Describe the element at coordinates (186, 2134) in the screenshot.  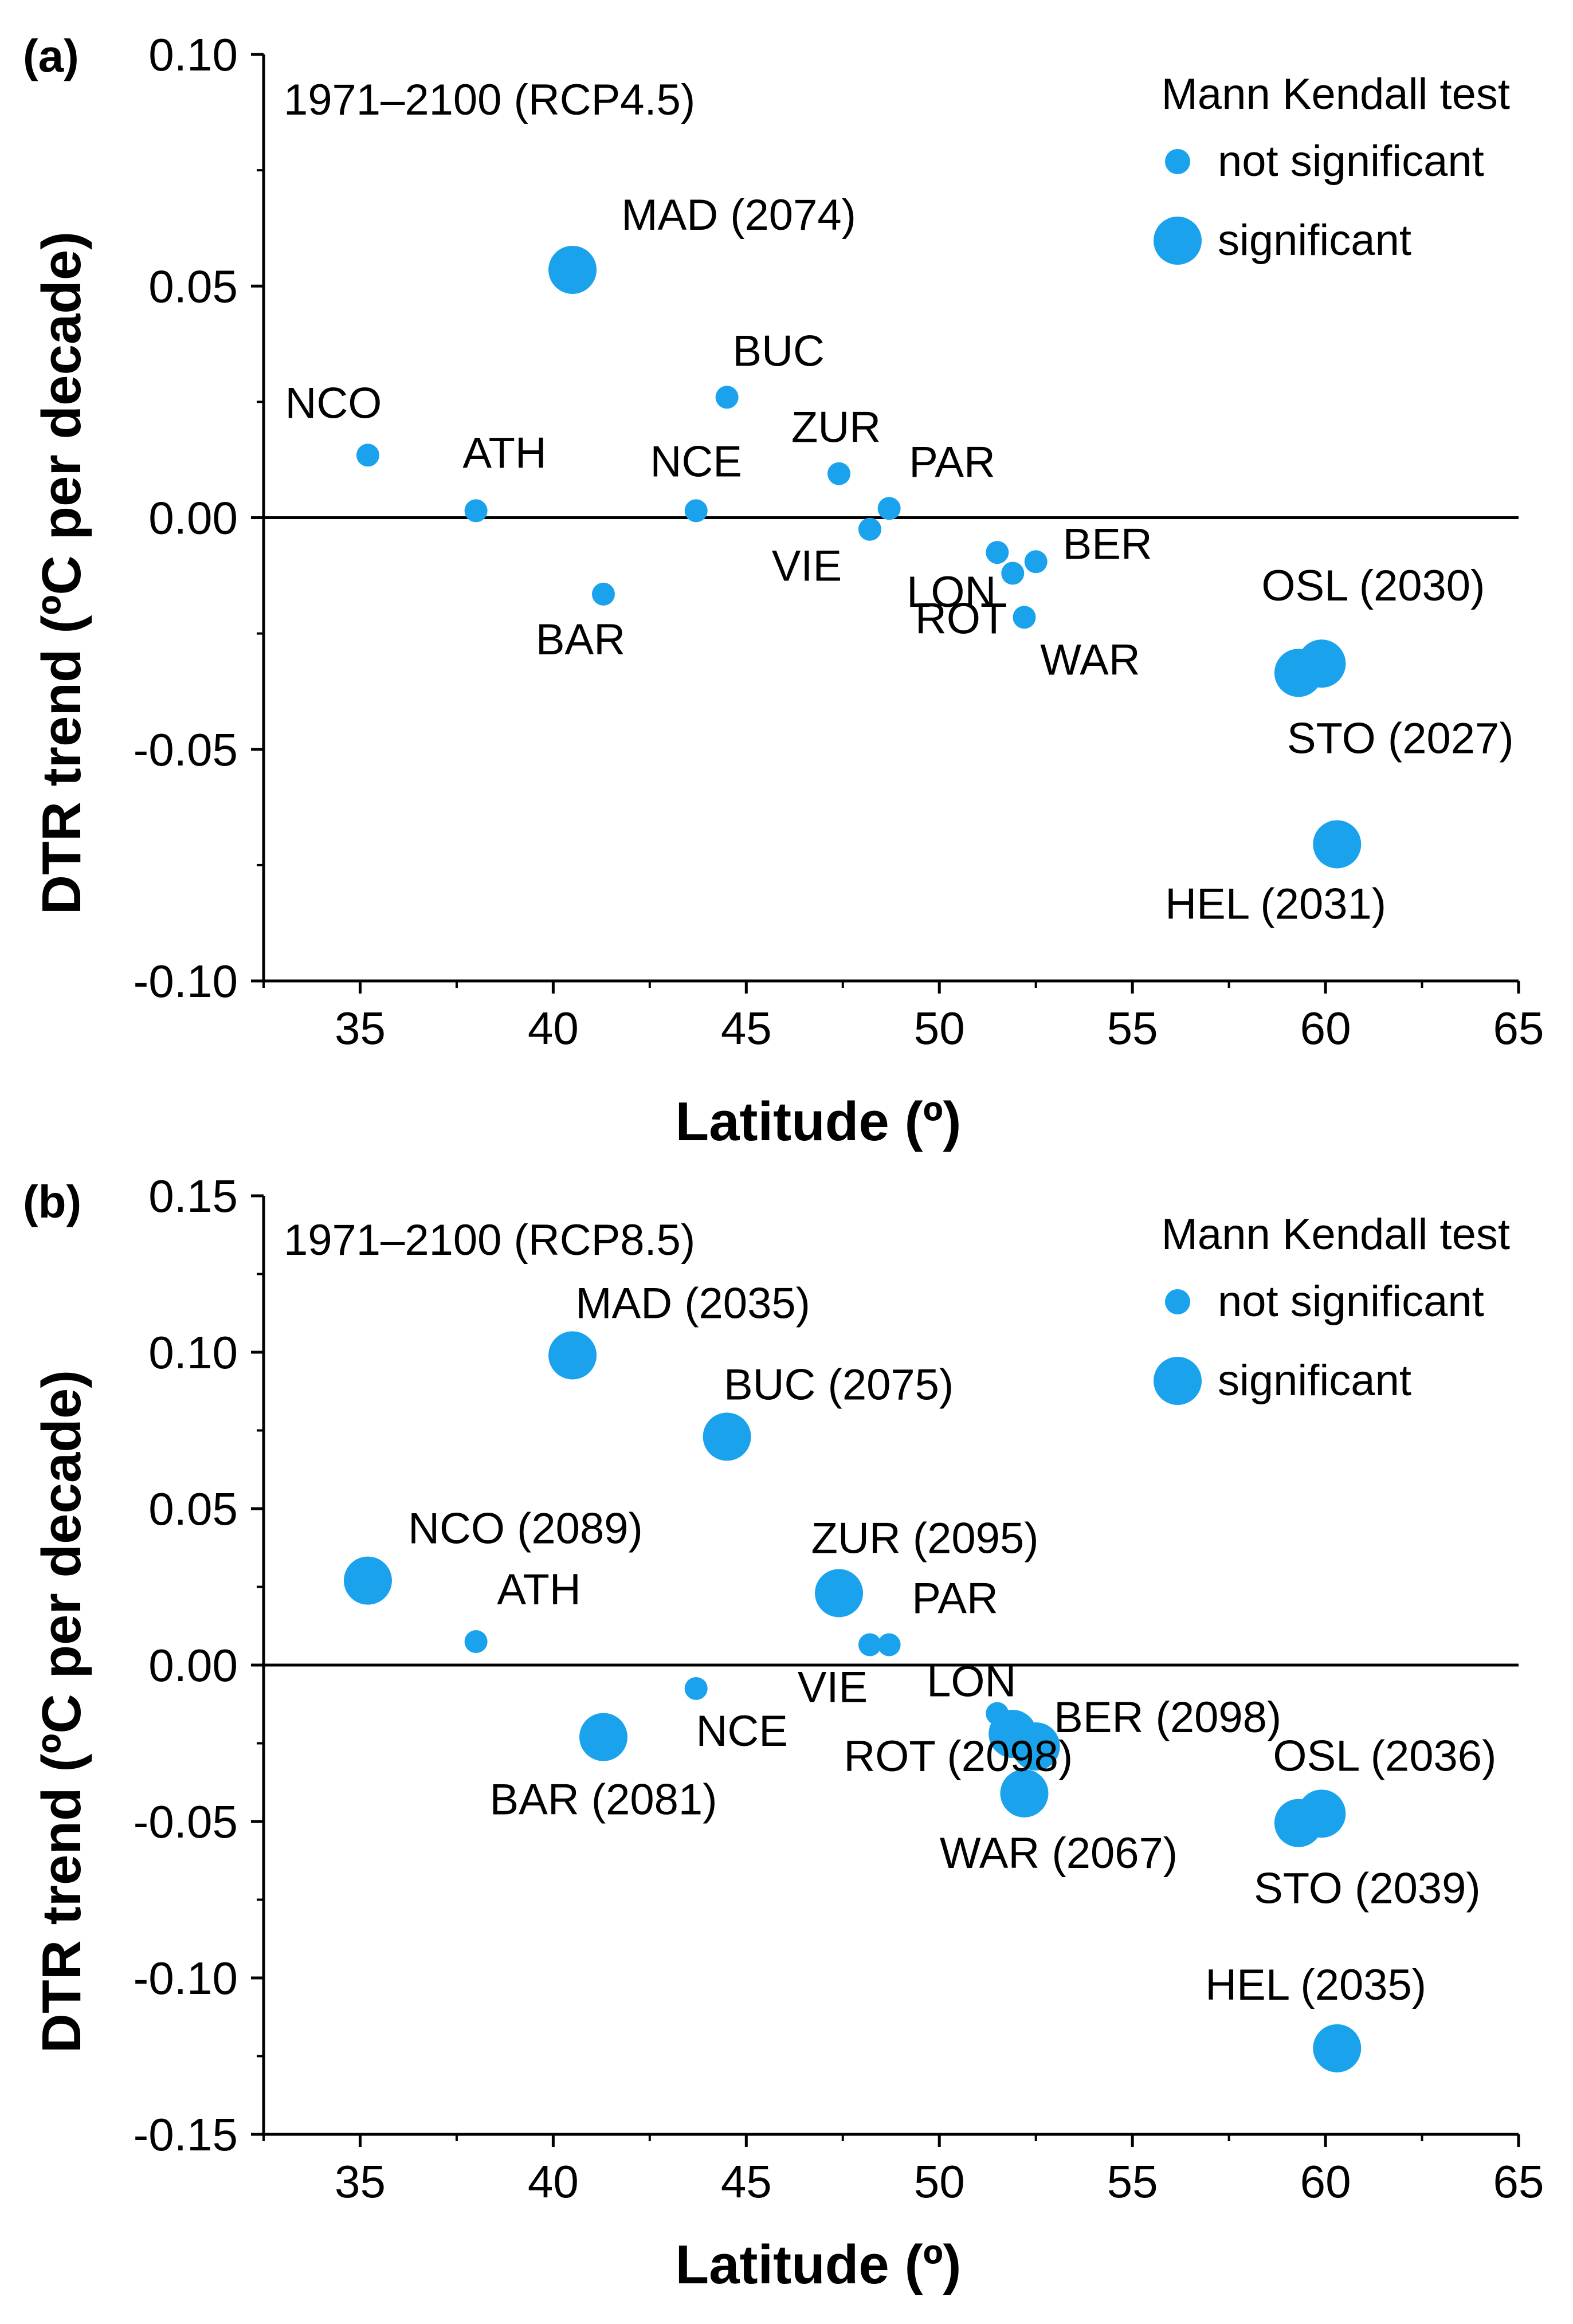
I see `panel-b-y-tick-label: -0.15` at that location.